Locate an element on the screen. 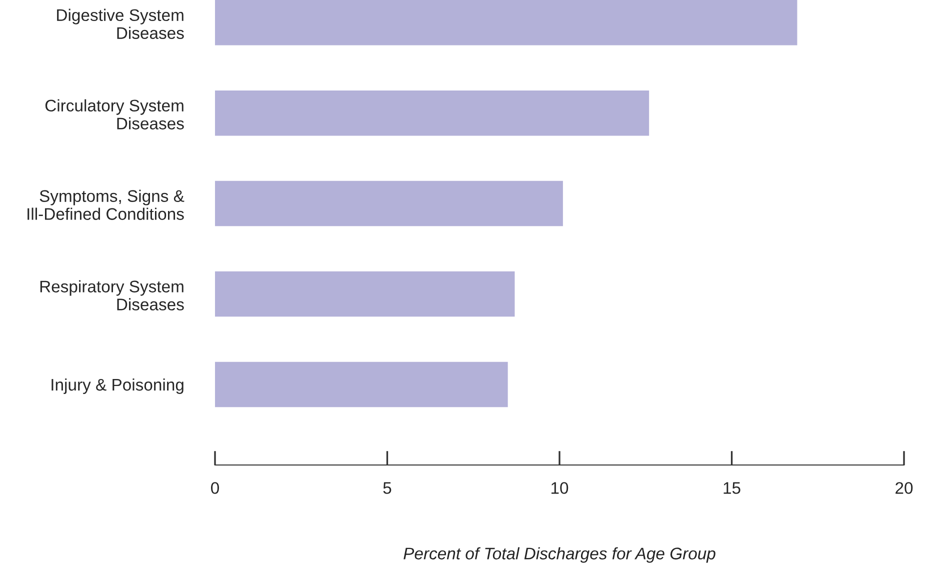 This screenshot has height=573, width=930. x-tick-label: 10 is located at coordinates (560, 488).